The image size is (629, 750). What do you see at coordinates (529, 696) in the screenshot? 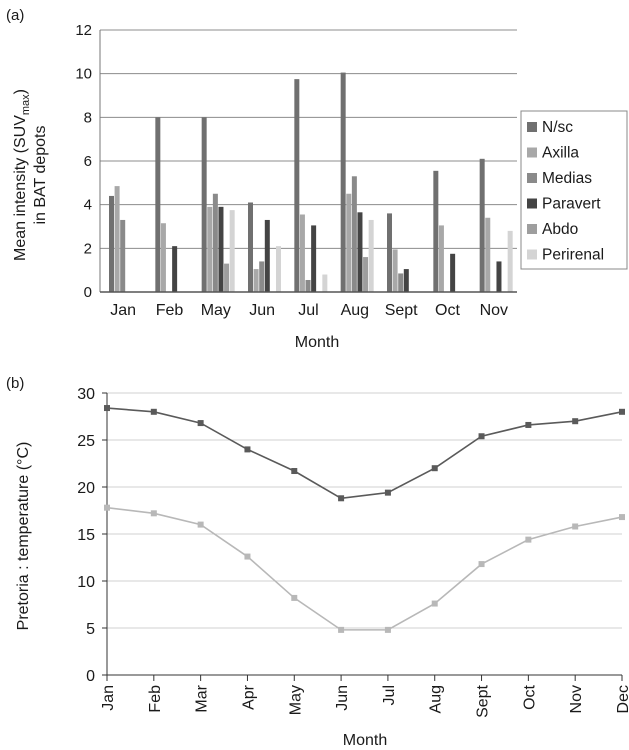
I see `panel-b-x-tick-label: Oct` at bounding box center [529, 696].